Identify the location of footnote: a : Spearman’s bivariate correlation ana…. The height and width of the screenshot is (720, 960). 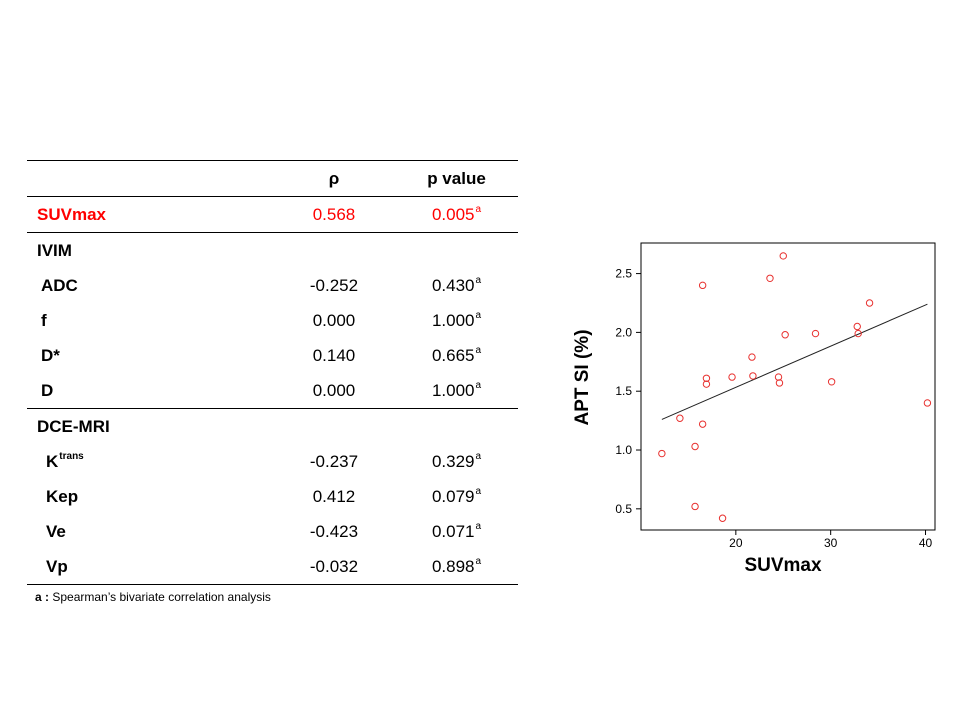
(153, 597).